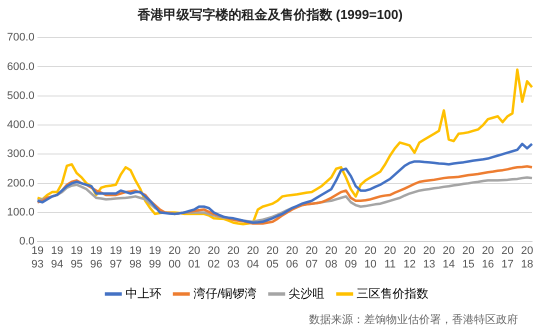  I want to click on legend-label: 尖沙咀, so click(306, 293).